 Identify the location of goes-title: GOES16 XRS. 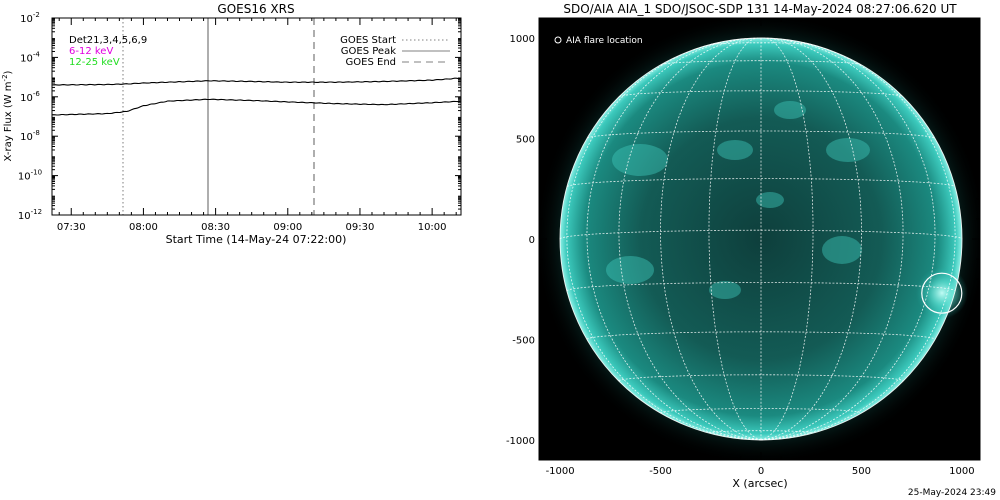
(255, 9).